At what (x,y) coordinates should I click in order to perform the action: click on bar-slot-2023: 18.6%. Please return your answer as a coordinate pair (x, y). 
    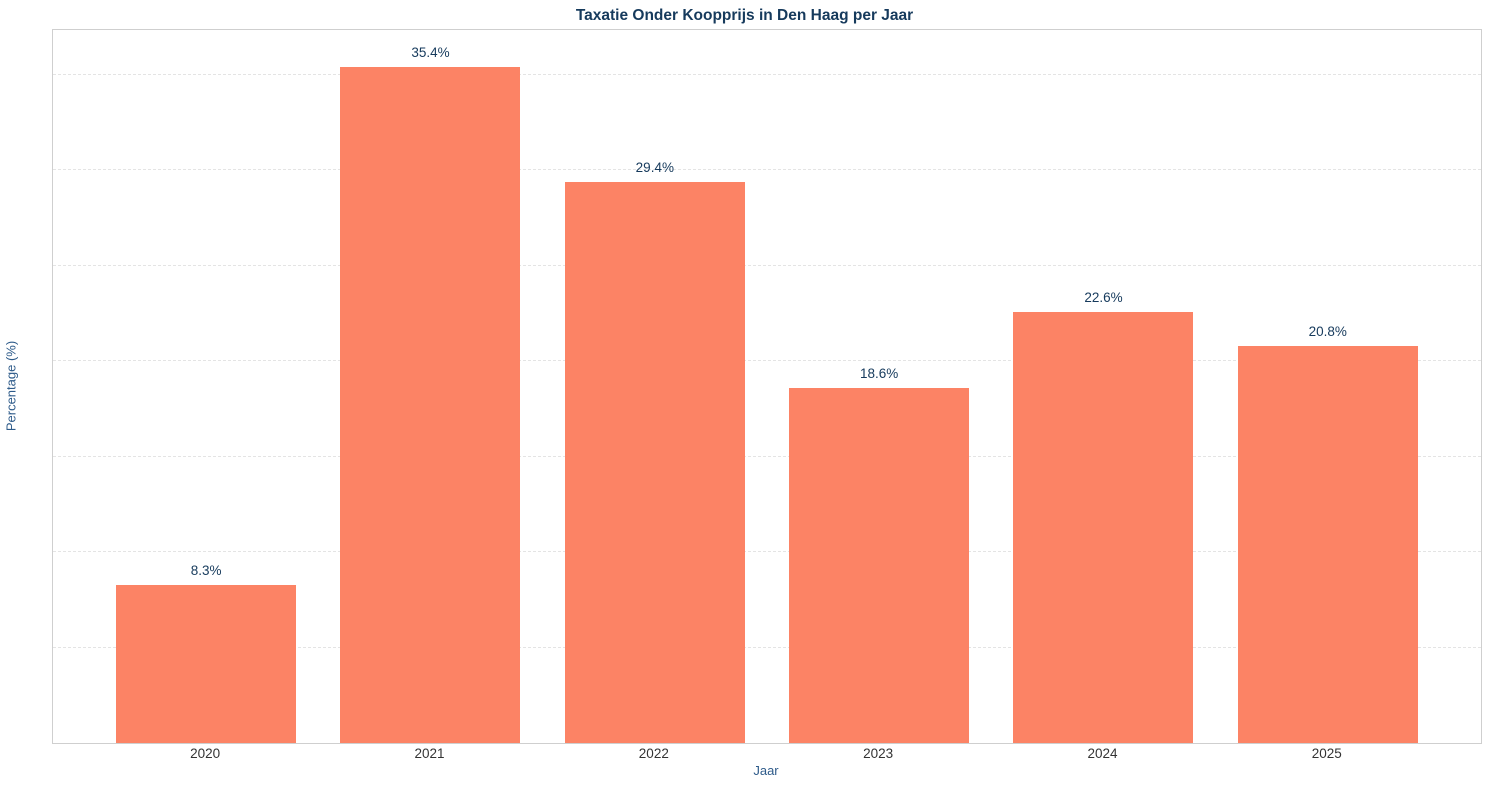
    Looking at the image, I should click on (879, 386).